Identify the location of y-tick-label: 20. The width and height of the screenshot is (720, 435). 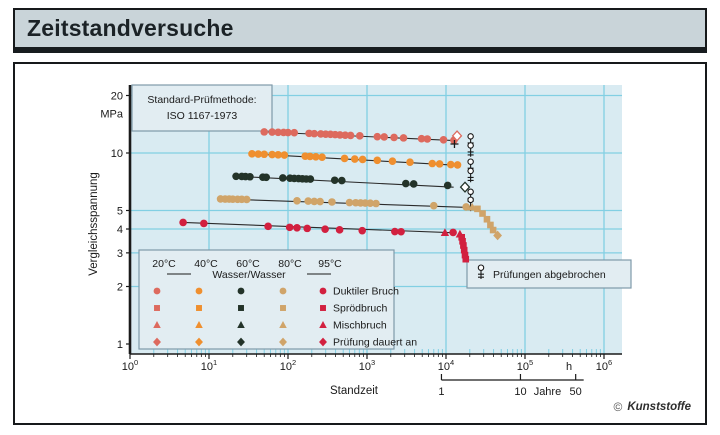
(117, 97).